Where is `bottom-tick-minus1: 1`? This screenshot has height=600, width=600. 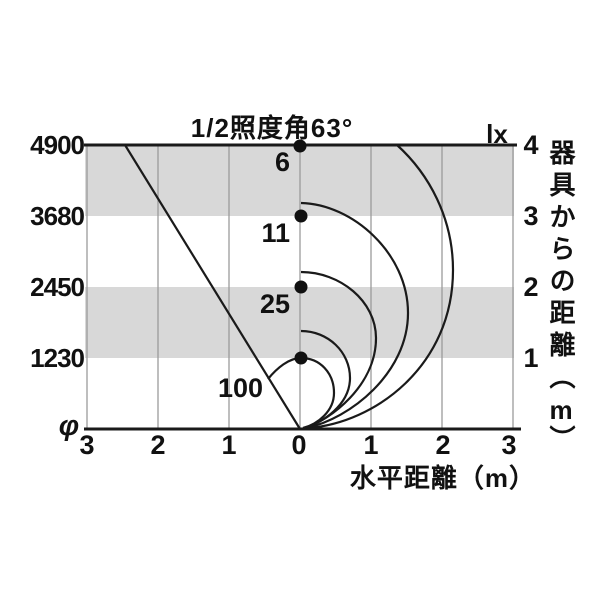
bottom-tick-minus1: 1 is located at coordinates (229, 445).